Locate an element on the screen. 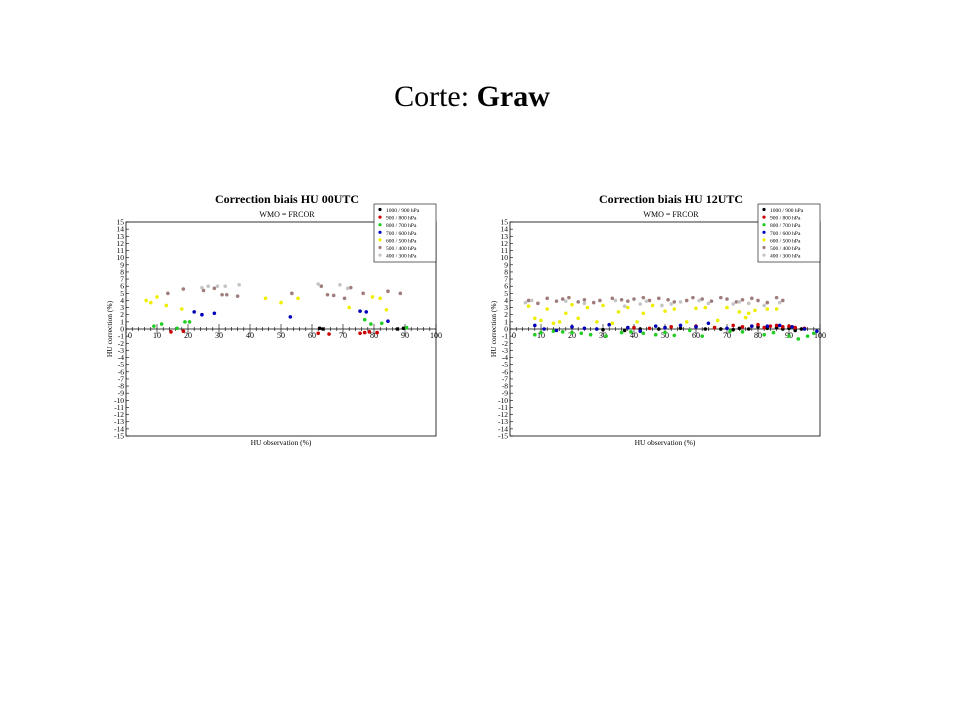  x-tick-label: 20 is located at coordinates (572, 335).